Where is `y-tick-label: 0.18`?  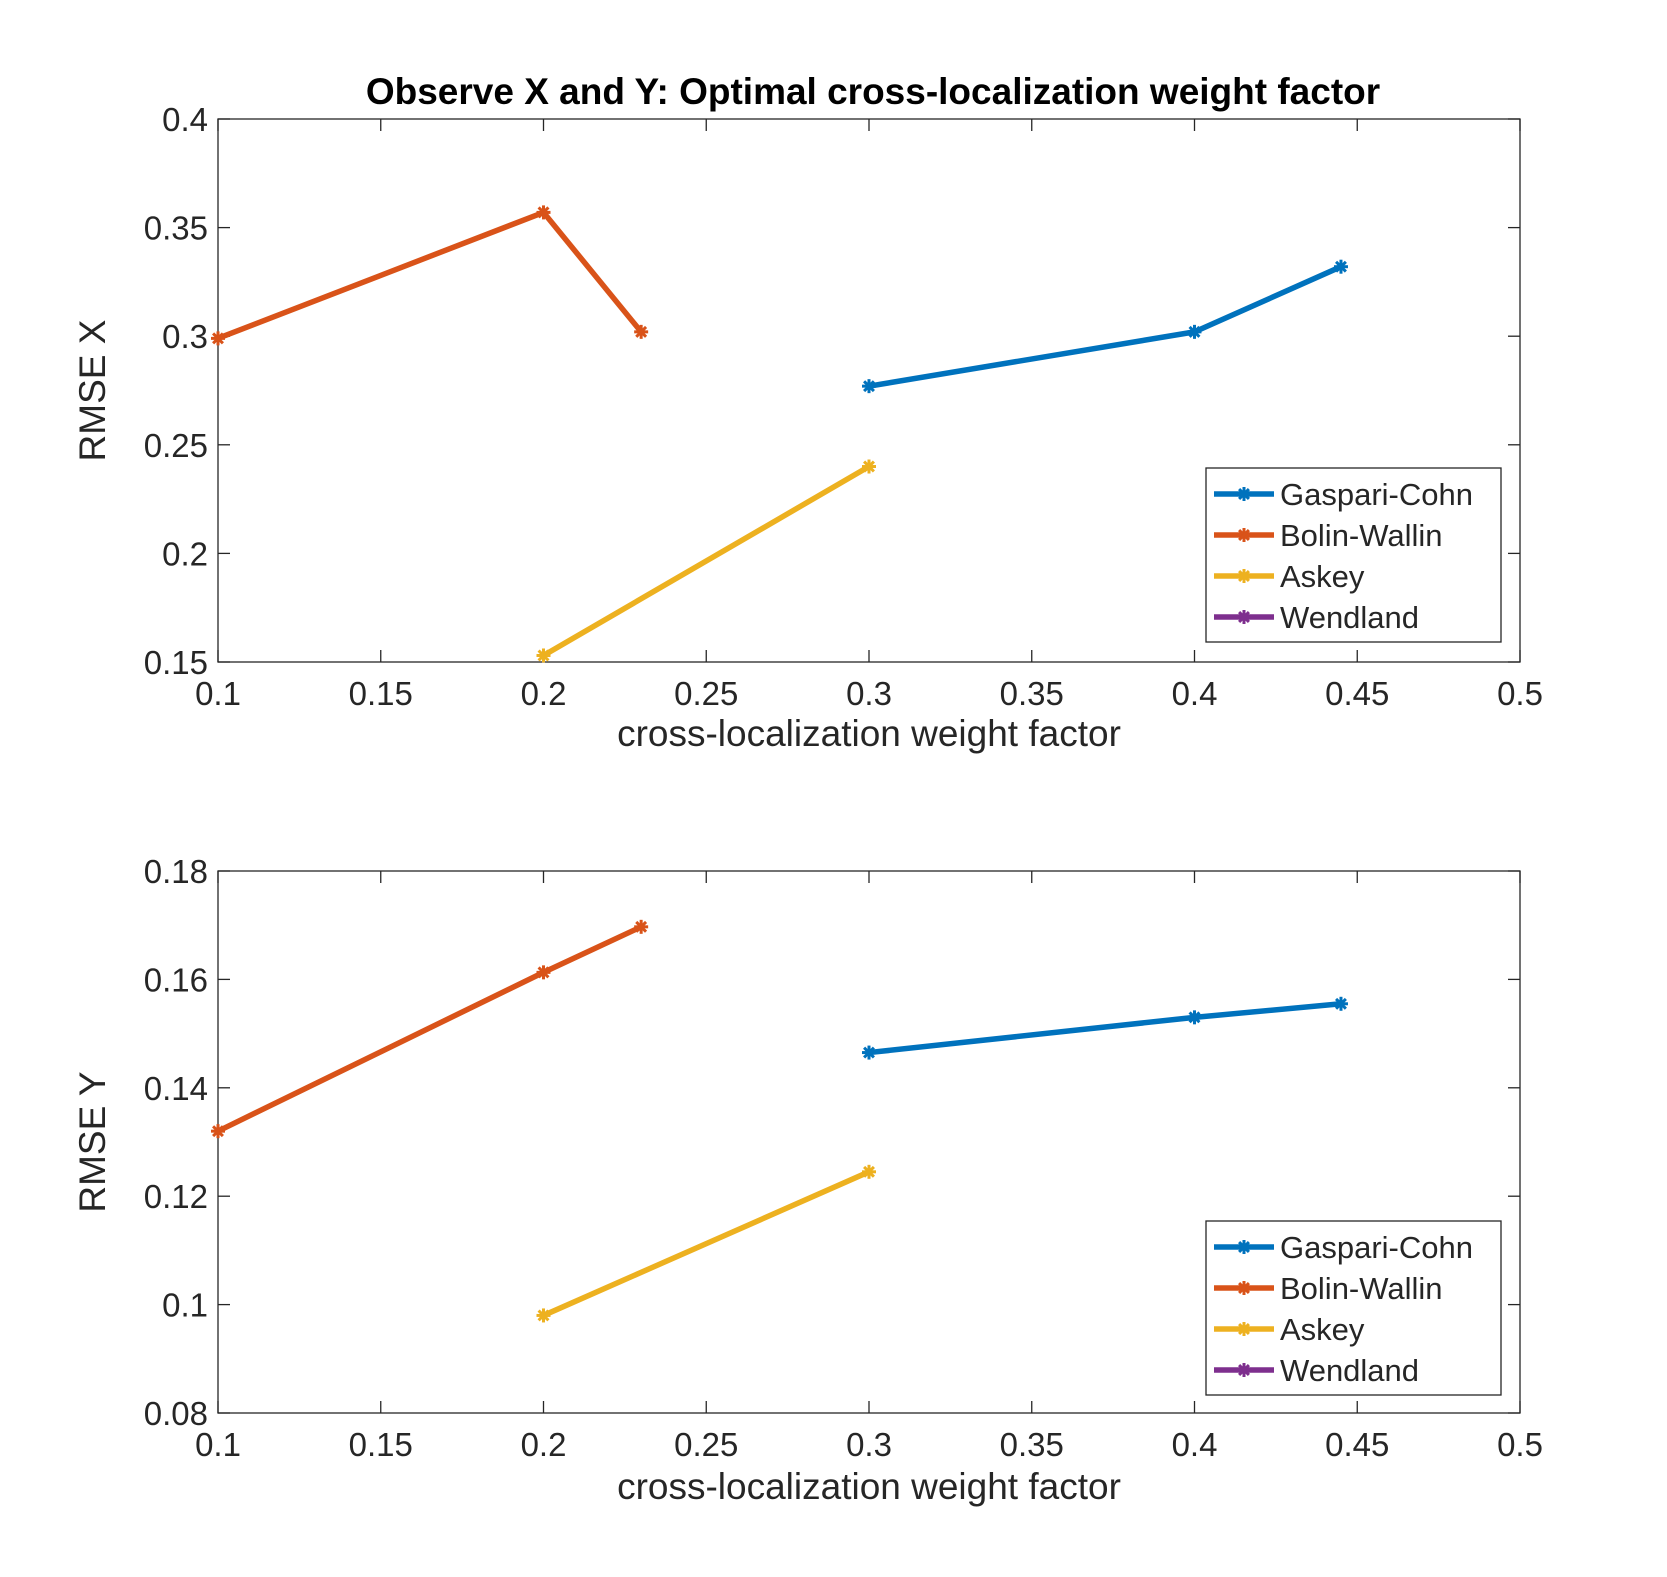 y-tick-label: 0.18 is located at coordinates (176, 871).